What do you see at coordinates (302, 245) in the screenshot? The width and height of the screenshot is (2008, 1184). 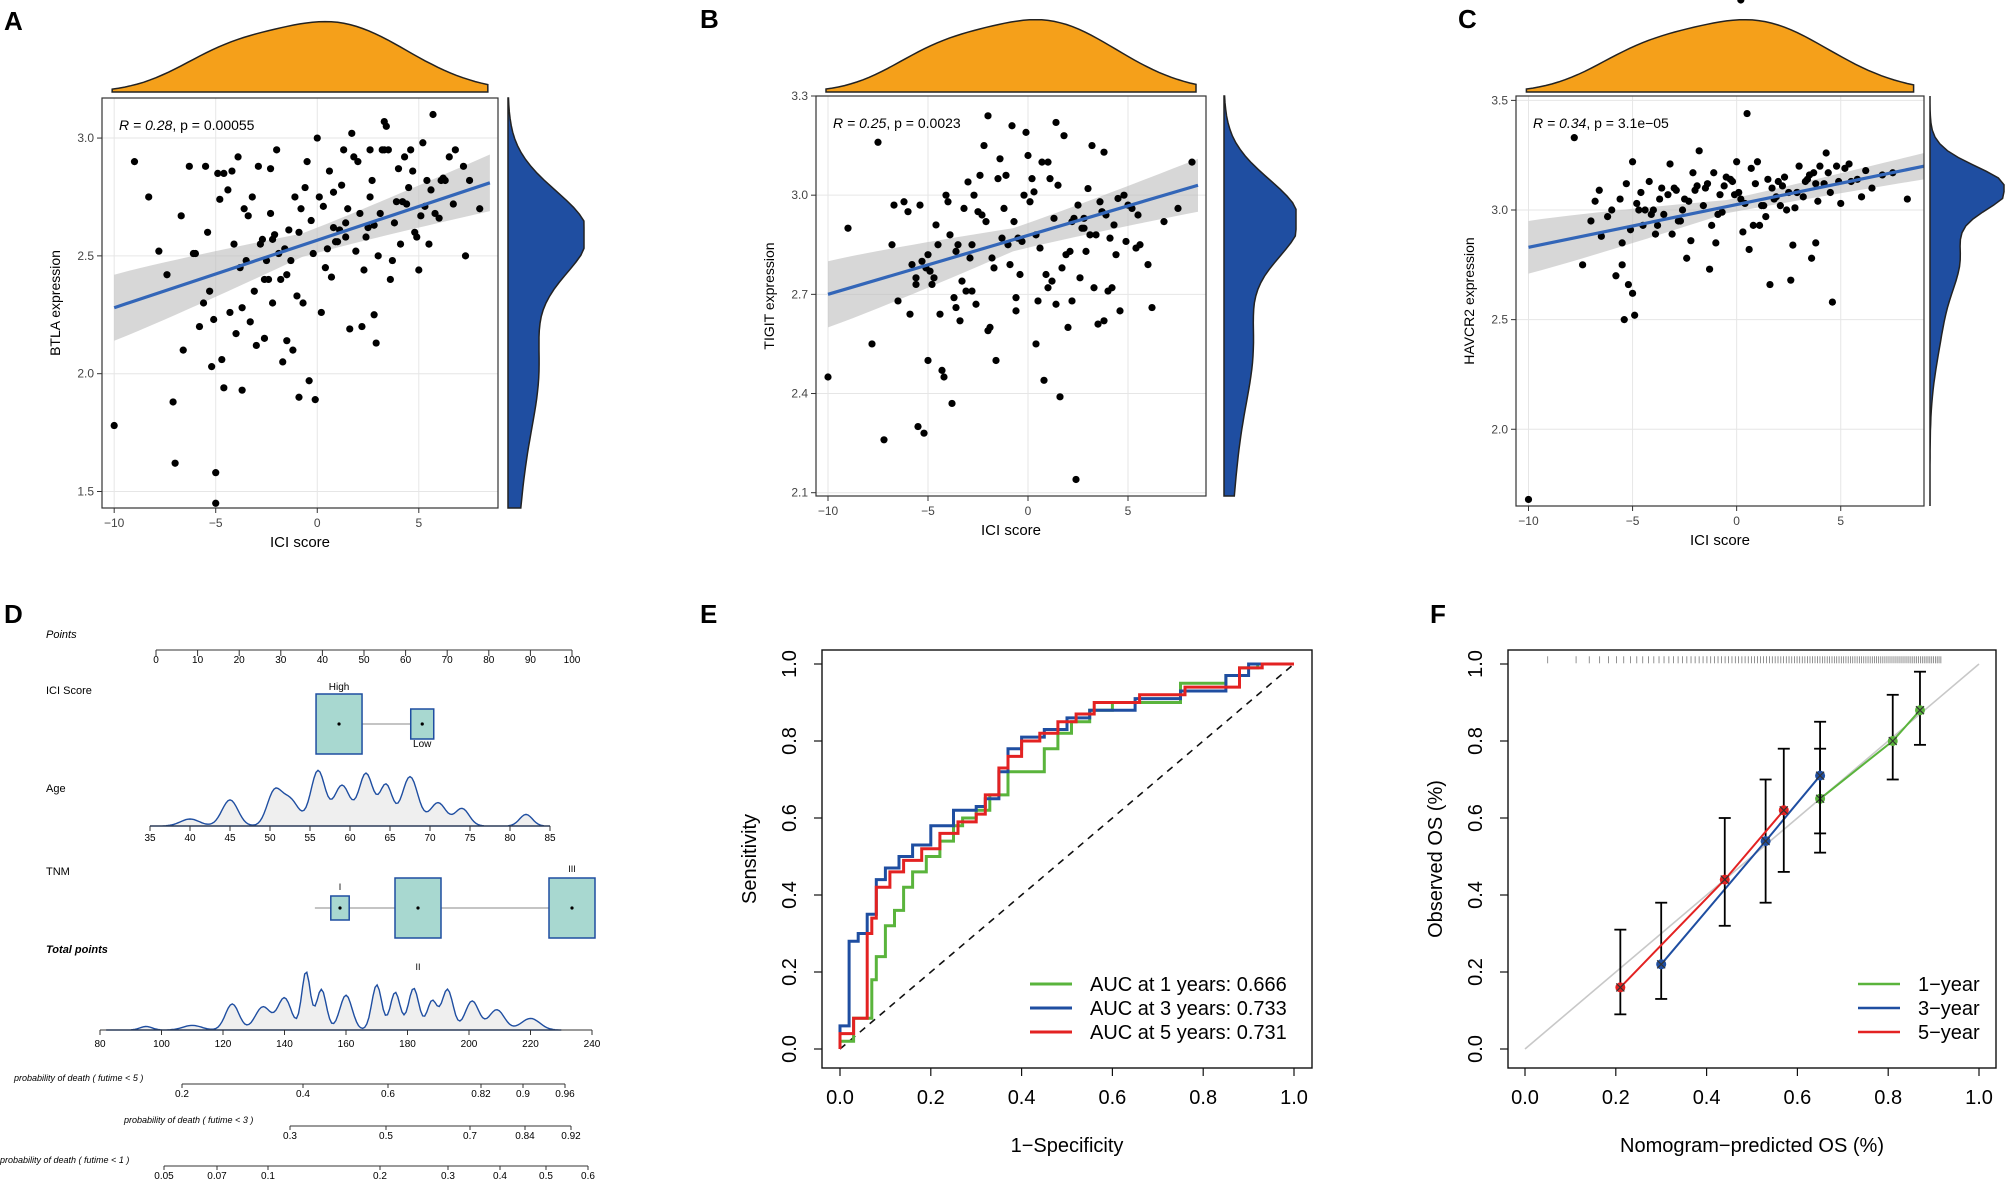 I see `regression-line` at bounding box center [302, 245].